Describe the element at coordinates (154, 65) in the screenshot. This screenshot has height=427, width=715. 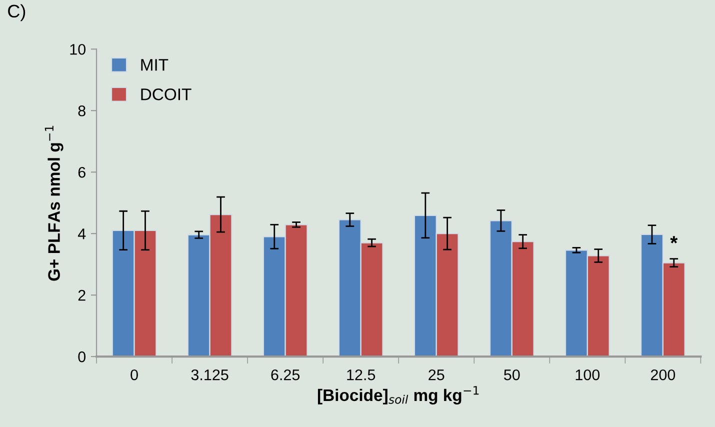
I see `legend-label: MIT` at that location.